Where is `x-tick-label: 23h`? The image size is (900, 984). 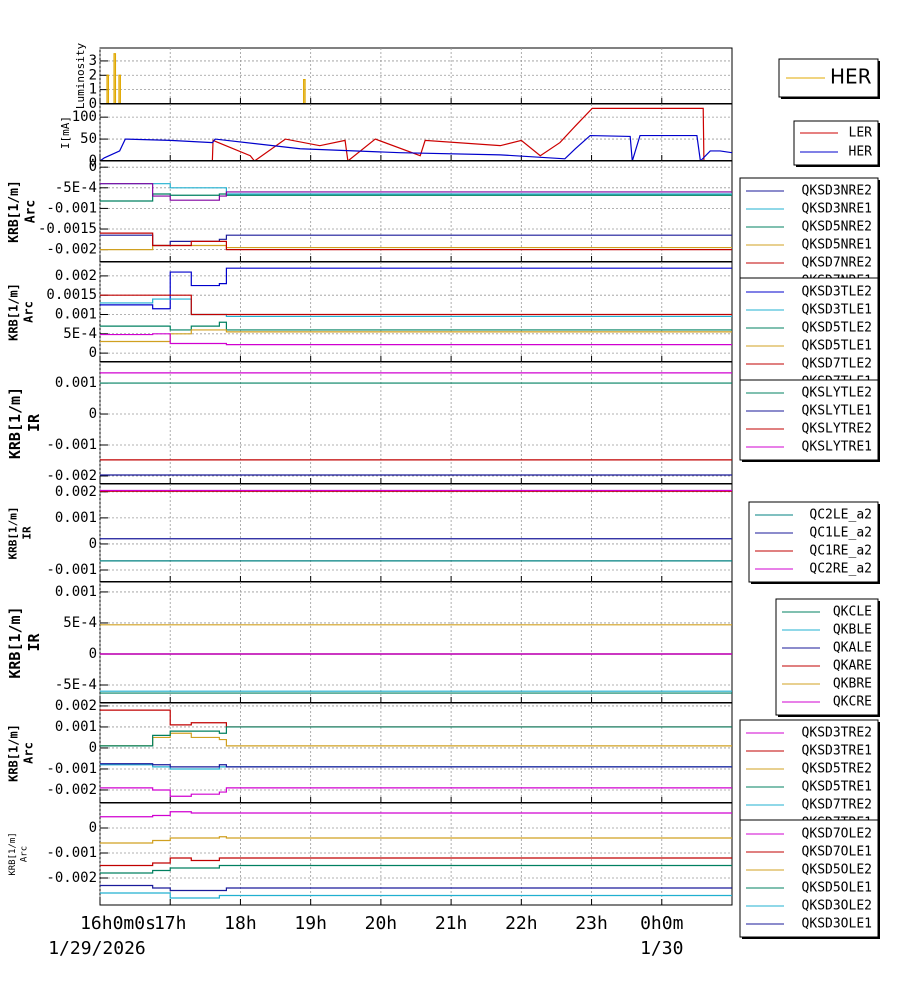
x-tick-label: 23h is located at coordinates (591, 923).